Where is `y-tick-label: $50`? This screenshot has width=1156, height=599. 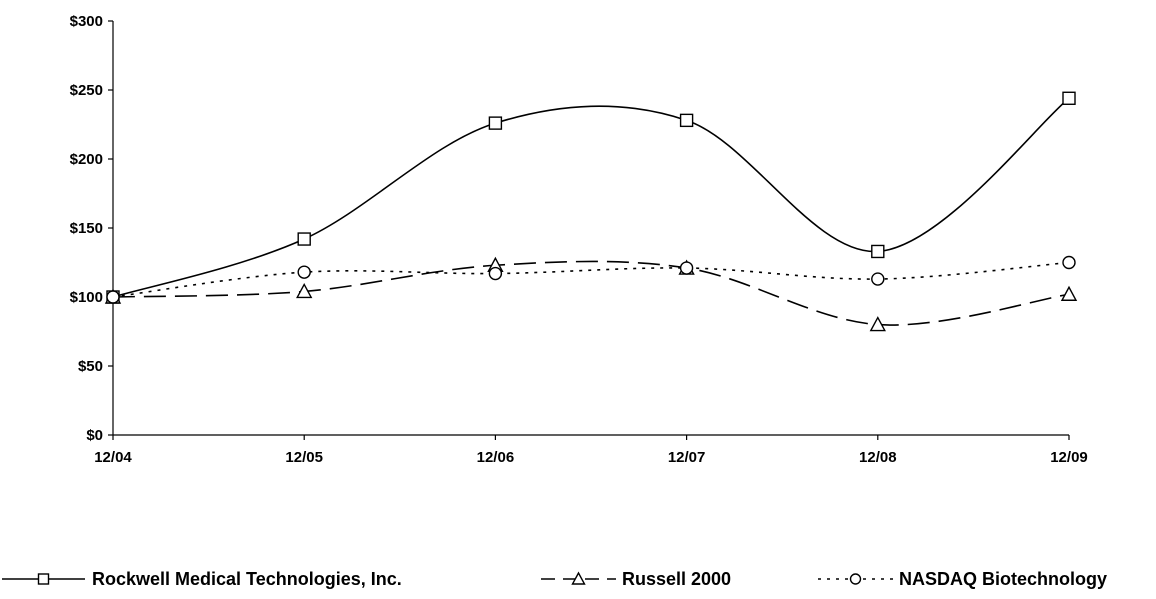
y-tick-label: $50 is located at coordinates (90, 366).